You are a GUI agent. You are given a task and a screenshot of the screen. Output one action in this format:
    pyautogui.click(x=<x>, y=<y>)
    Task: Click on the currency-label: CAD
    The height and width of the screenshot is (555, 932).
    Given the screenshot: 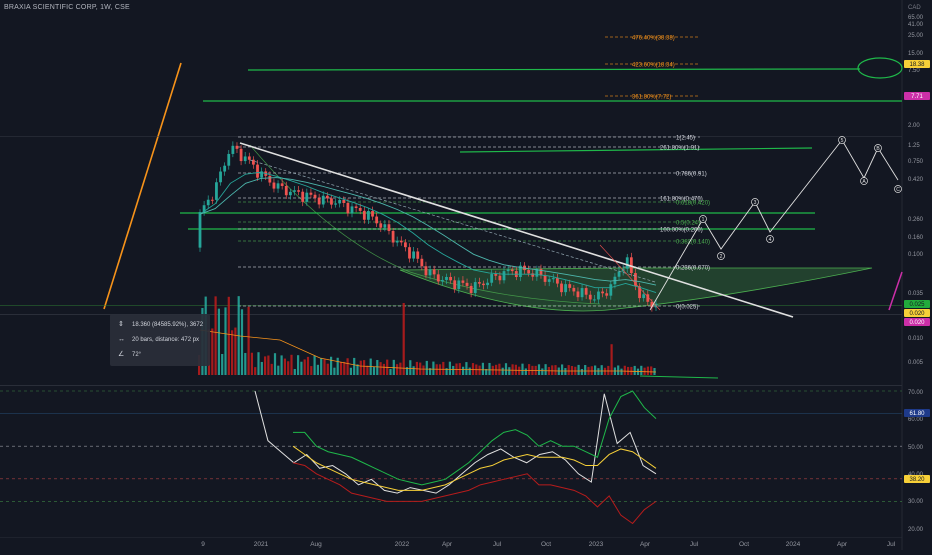 What is the action you would take?
    pyautogui.click(x=914, y=8)
    